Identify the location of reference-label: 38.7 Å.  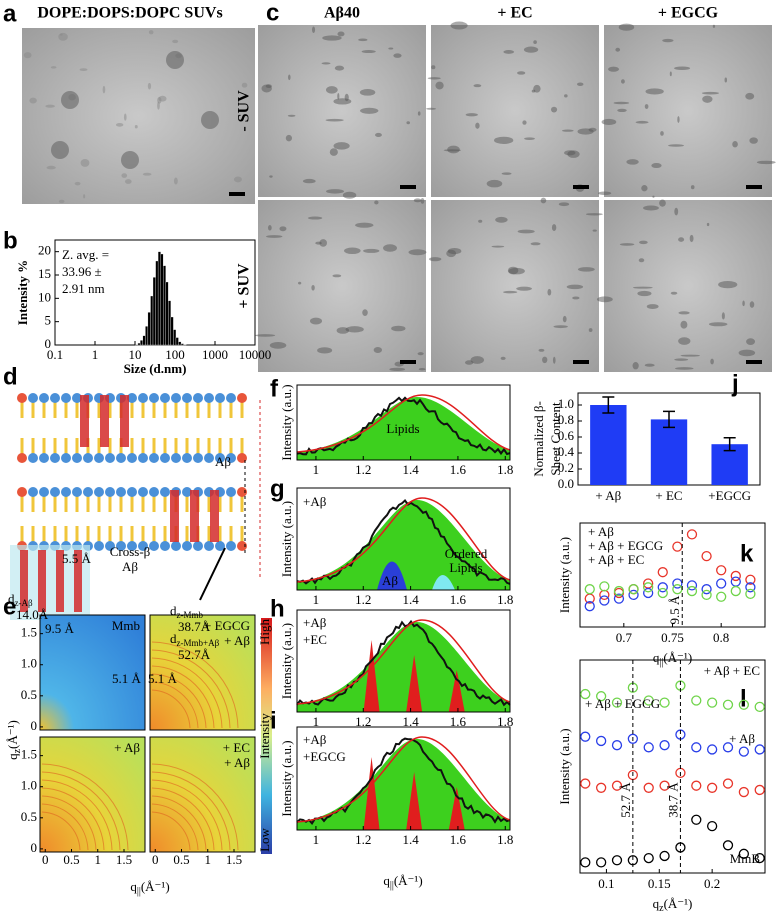
(672, 800).